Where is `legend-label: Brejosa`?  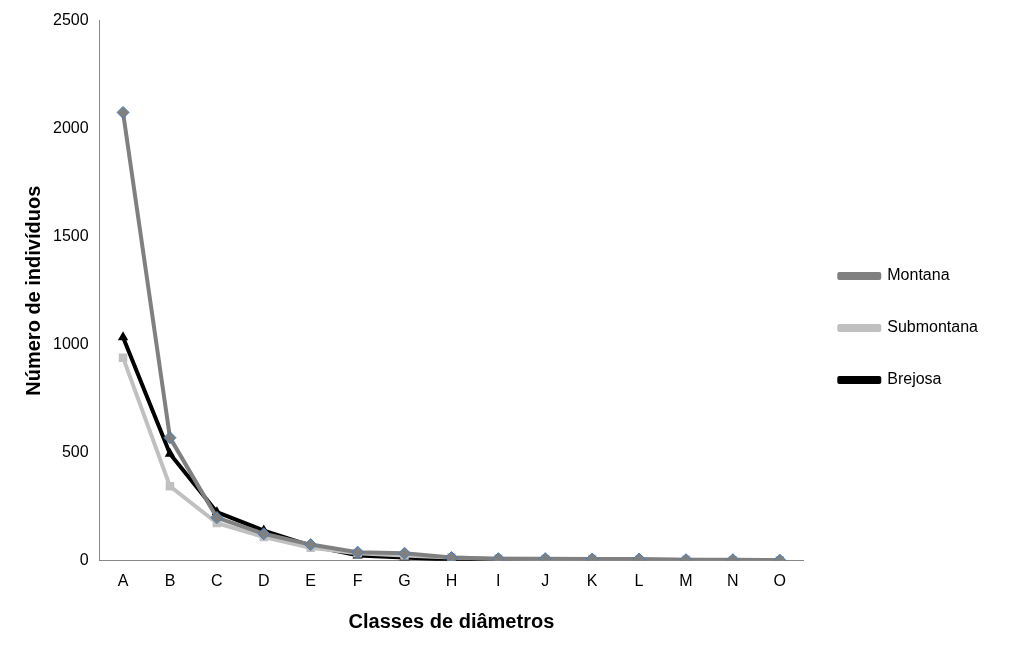
legend-label: Brejosa is located at coordinates (914, 379).